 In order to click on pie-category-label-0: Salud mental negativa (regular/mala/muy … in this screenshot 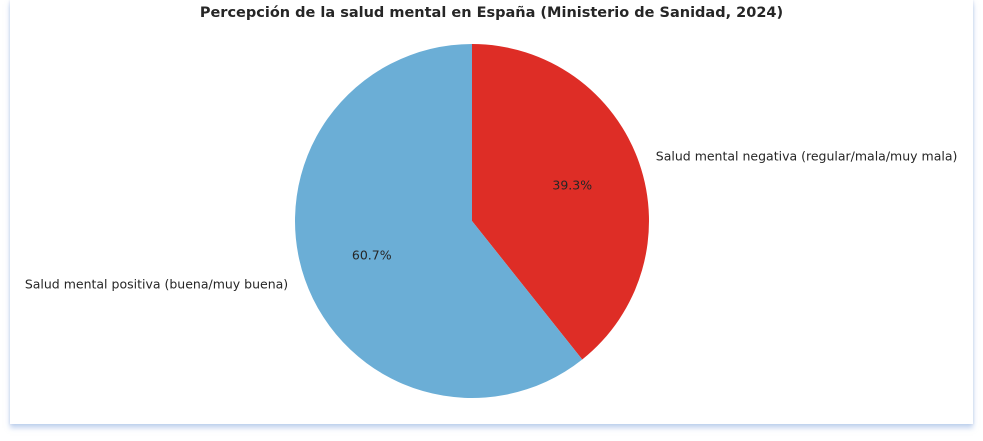, I will do `click(807, 155)`.